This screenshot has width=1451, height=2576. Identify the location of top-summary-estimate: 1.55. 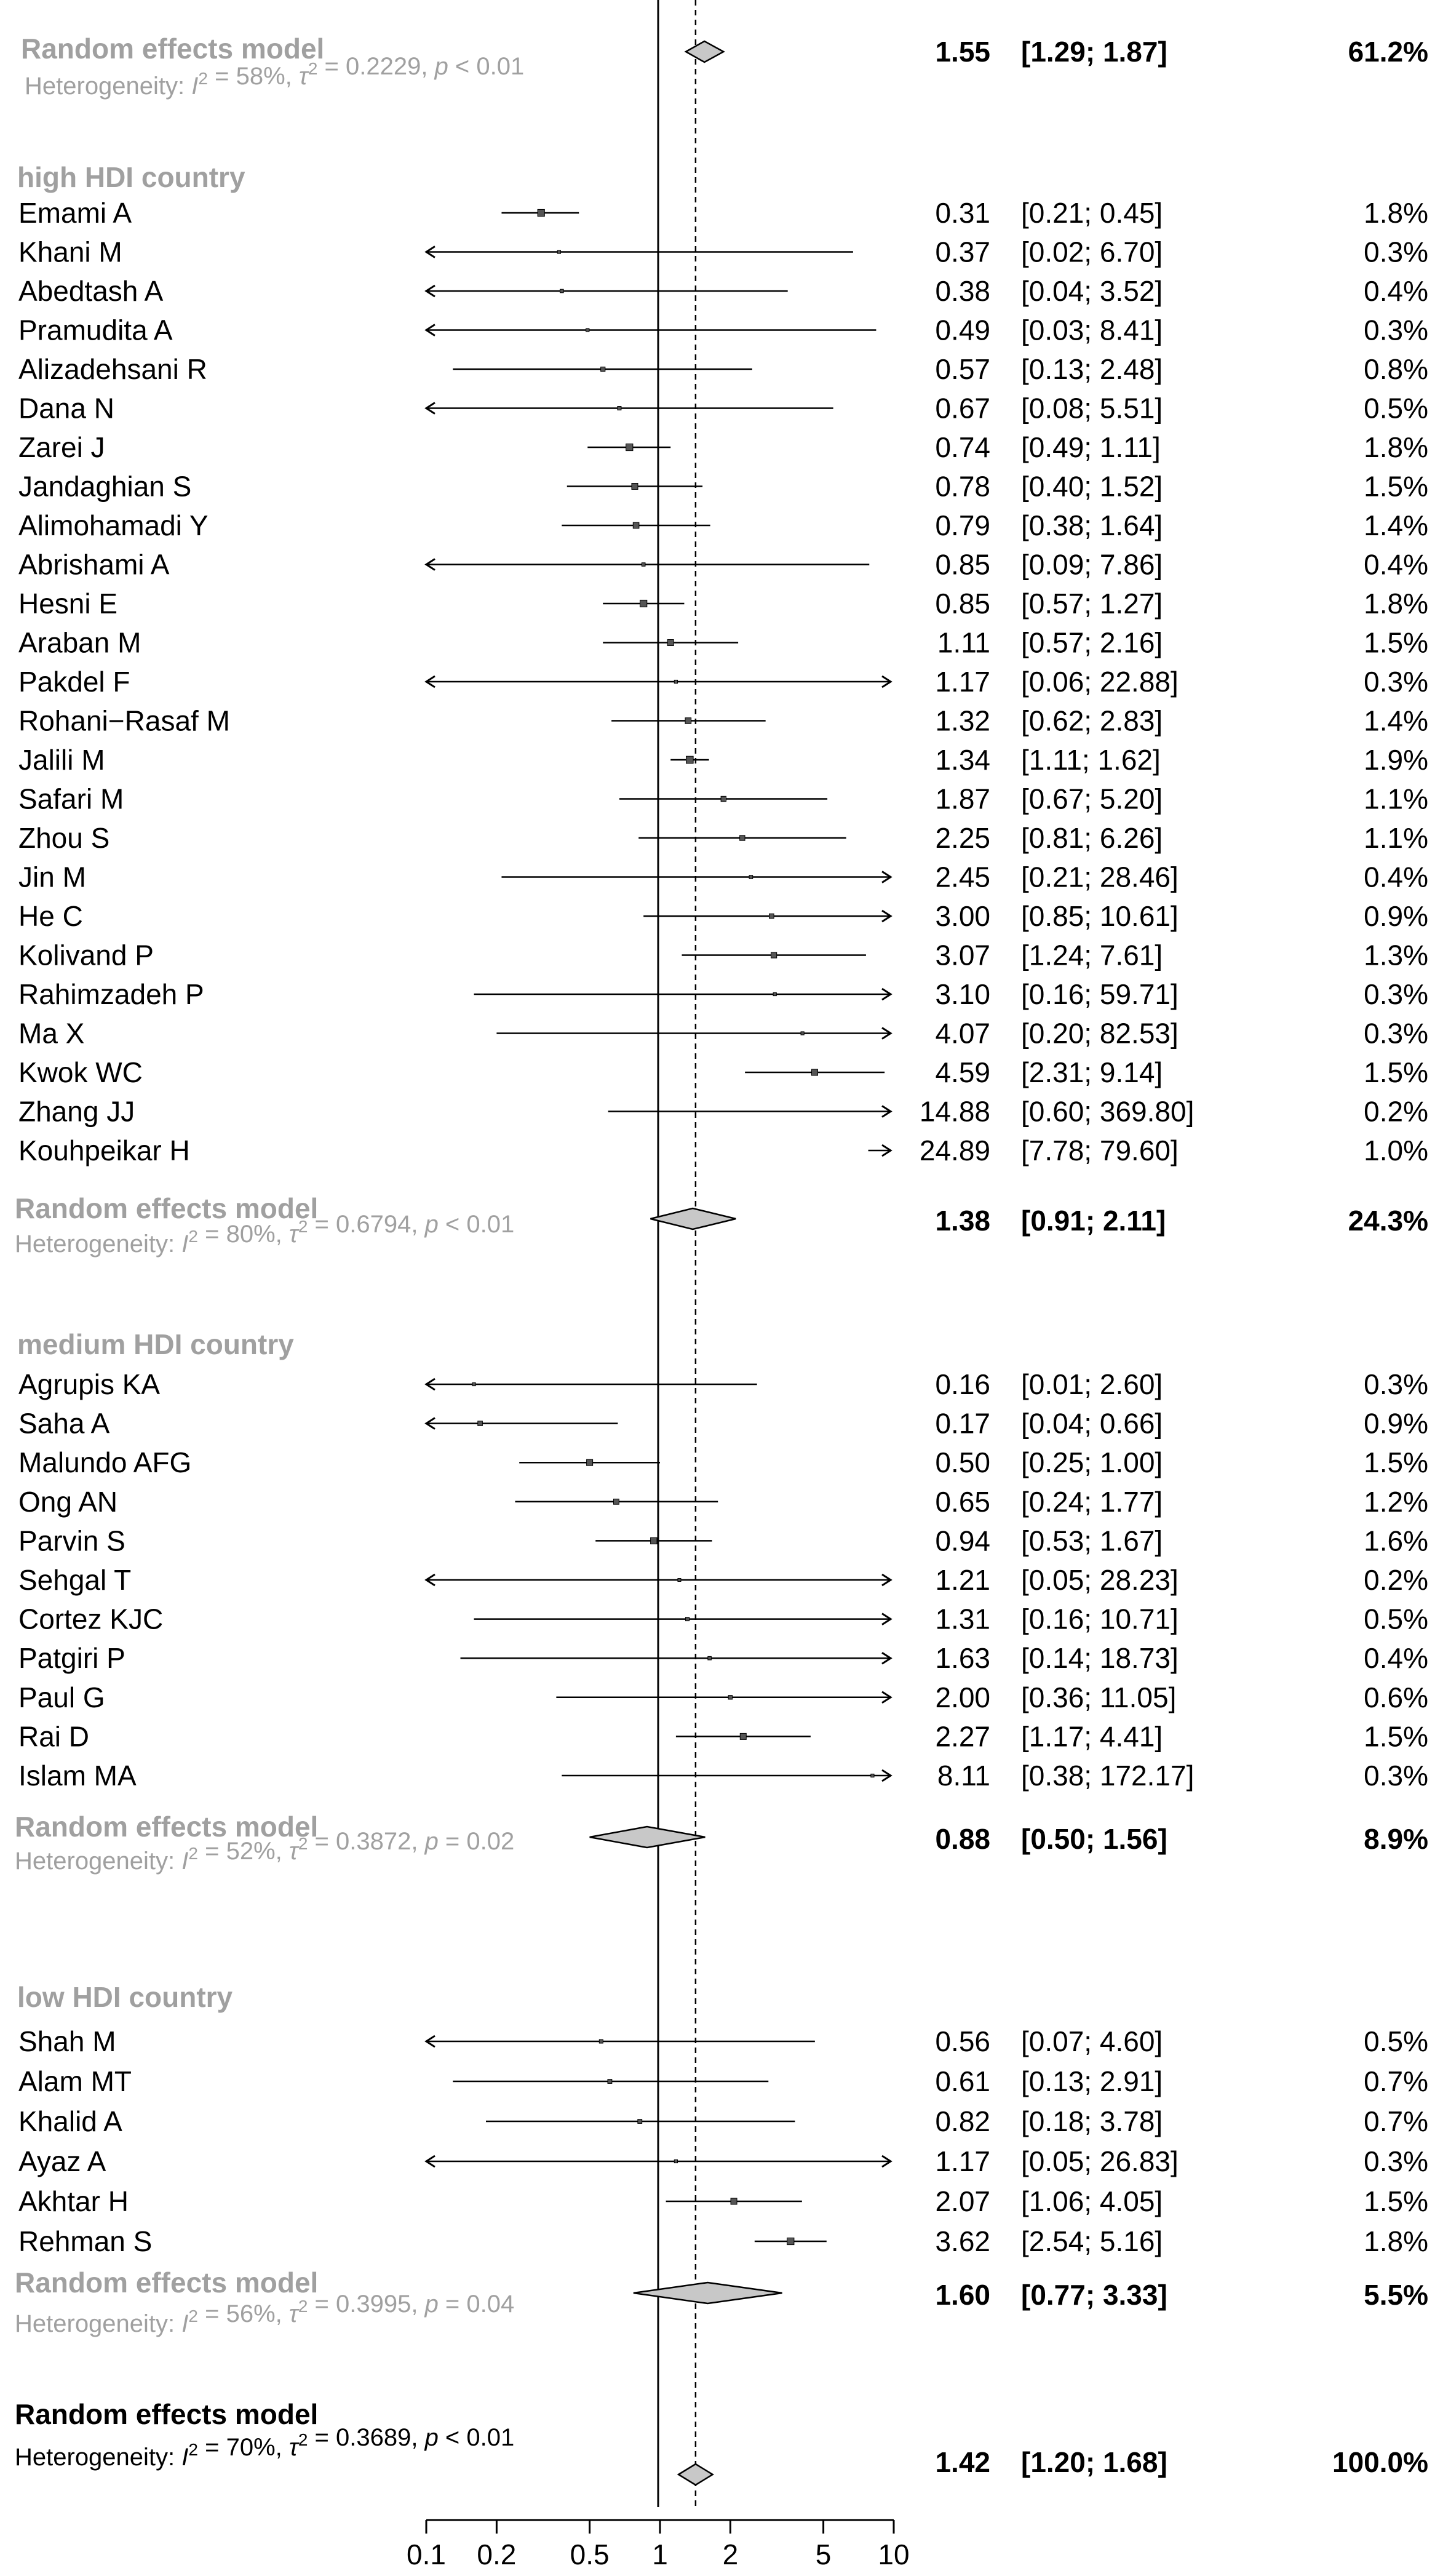
(963, 52).